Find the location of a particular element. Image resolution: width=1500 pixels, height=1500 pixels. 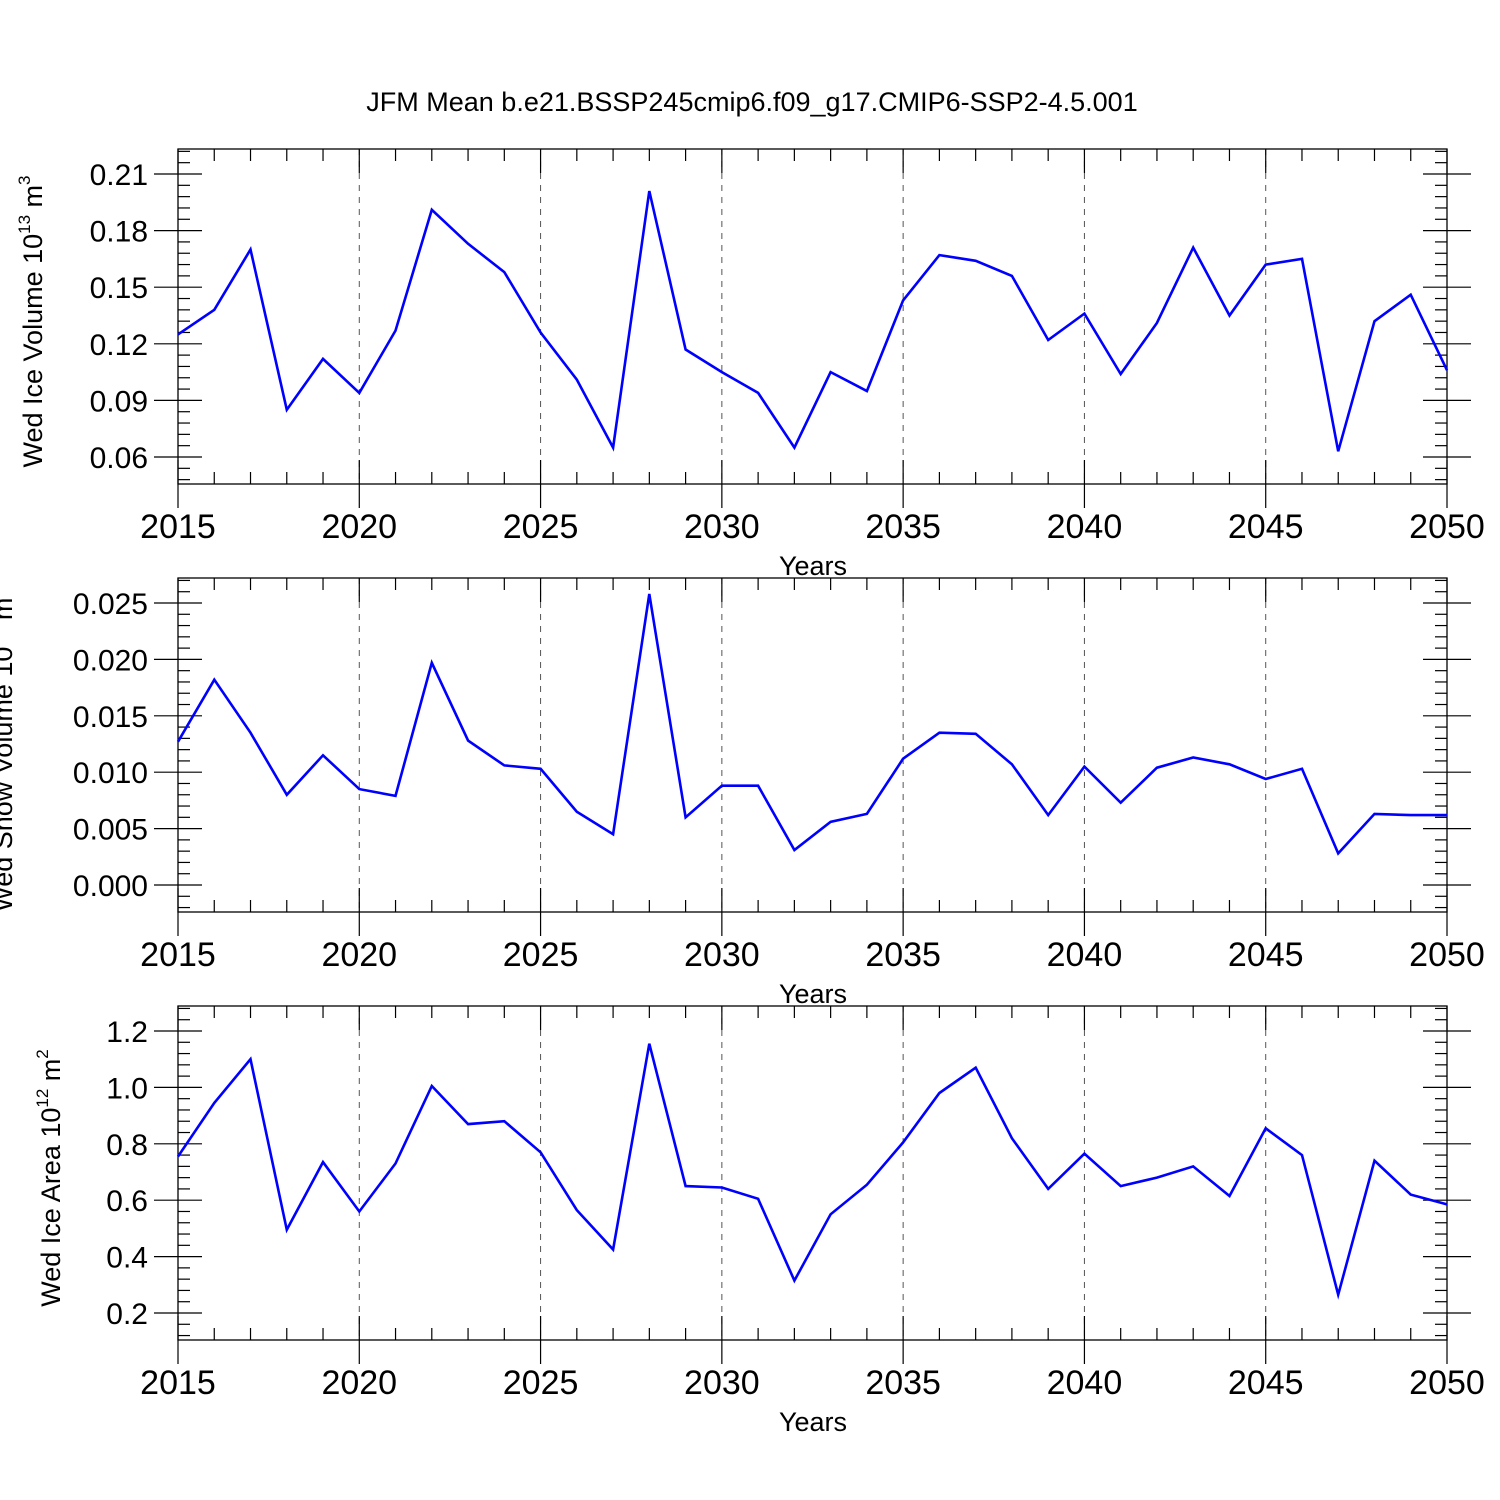

y-tick-label: 0.6 is located at coordinates (127, 1201).